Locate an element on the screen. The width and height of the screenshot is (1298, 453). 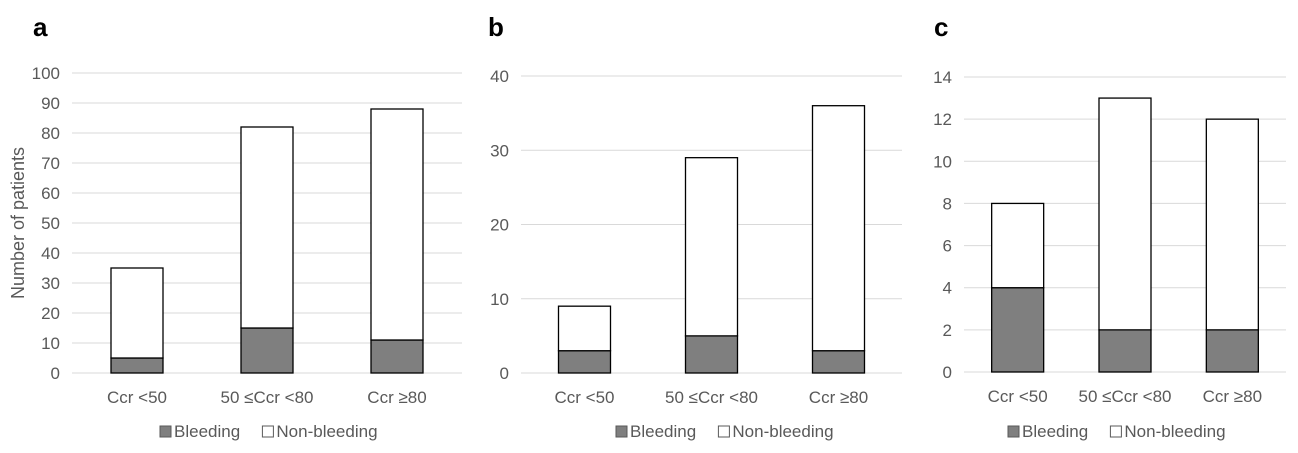
y-tick-label: 8 is located at coordinates (947, 203).